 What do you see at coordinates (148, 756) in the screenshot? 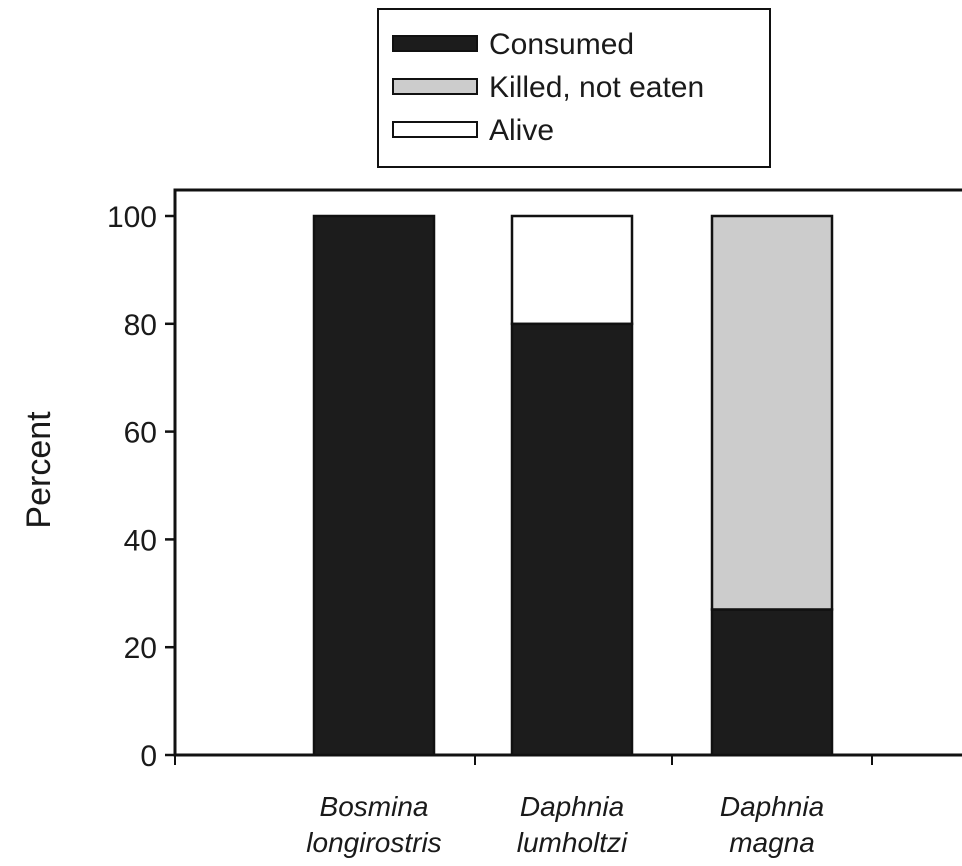
I see `y-tick-label: 0` at bounding box center [148, 756].